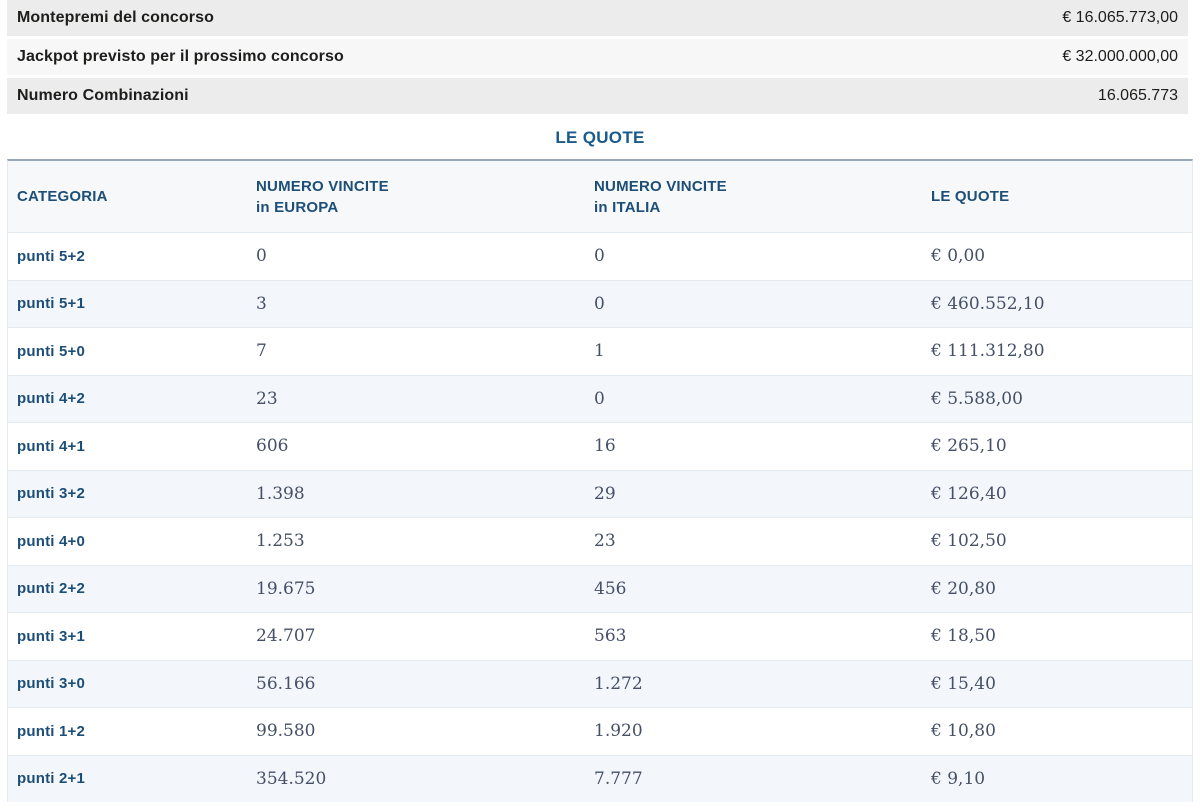 Image resolution: width=1200 pixels, height=807 pixels. I want to click on vincite-europa-cell: 1.253, so click(280, 541).